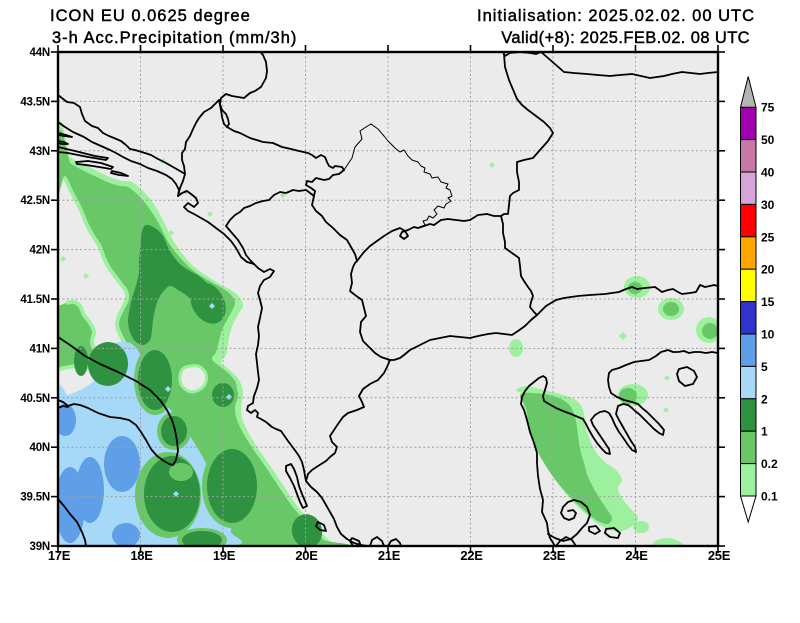 The height and width of the screenshot is (623, 800). What do you see at coordinates (764, 399) in the screenshot?
I see `svg-text: 2` at bounding box center [764, 399].